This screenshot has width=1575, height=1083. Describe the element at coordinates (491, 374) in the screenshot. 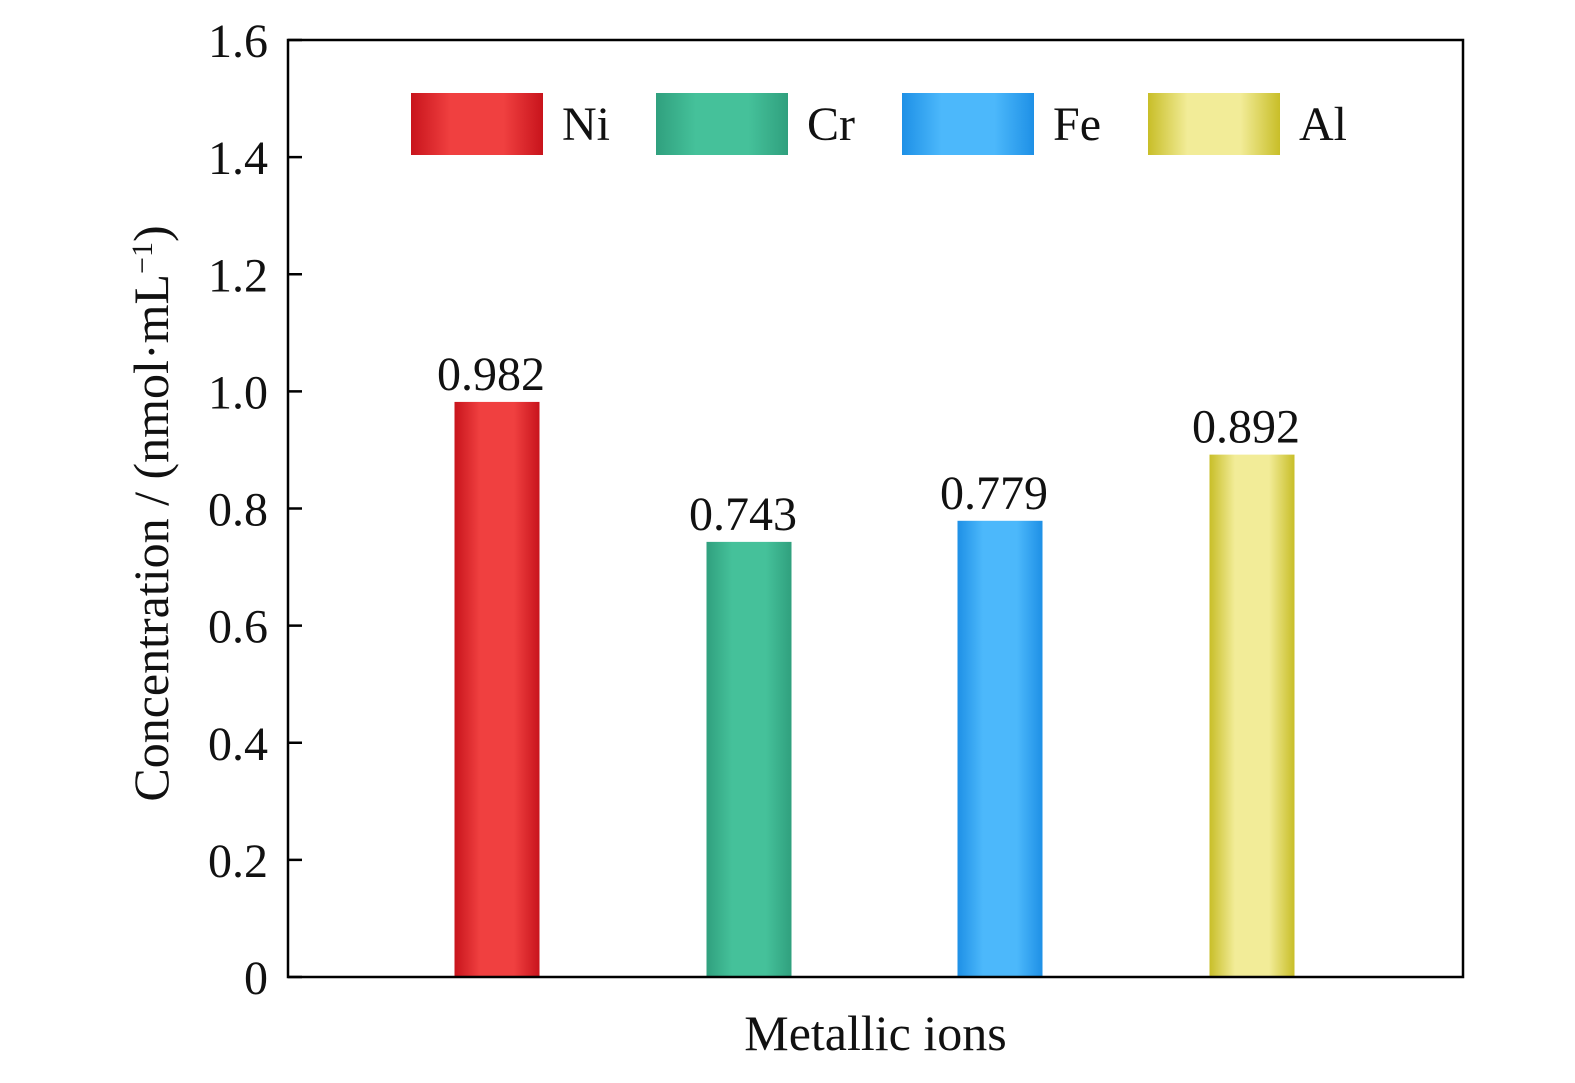

I see `value-label-ni: 0.982` at that location.